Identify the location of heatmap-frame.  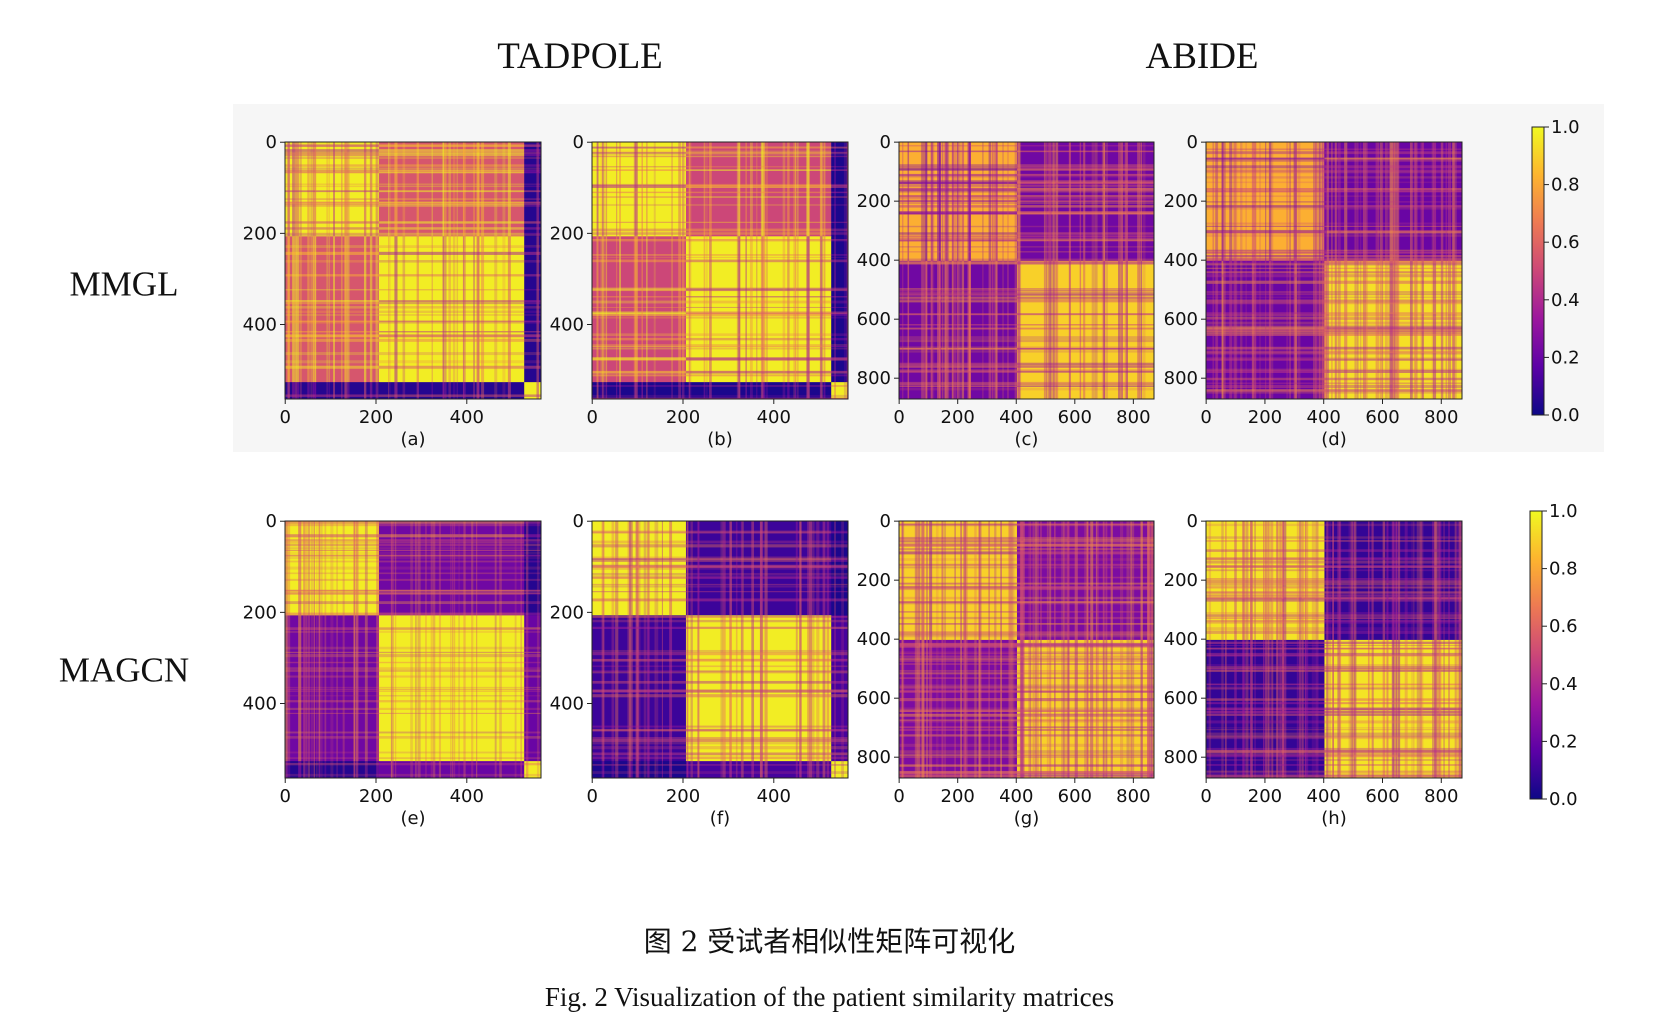
(413, 270).